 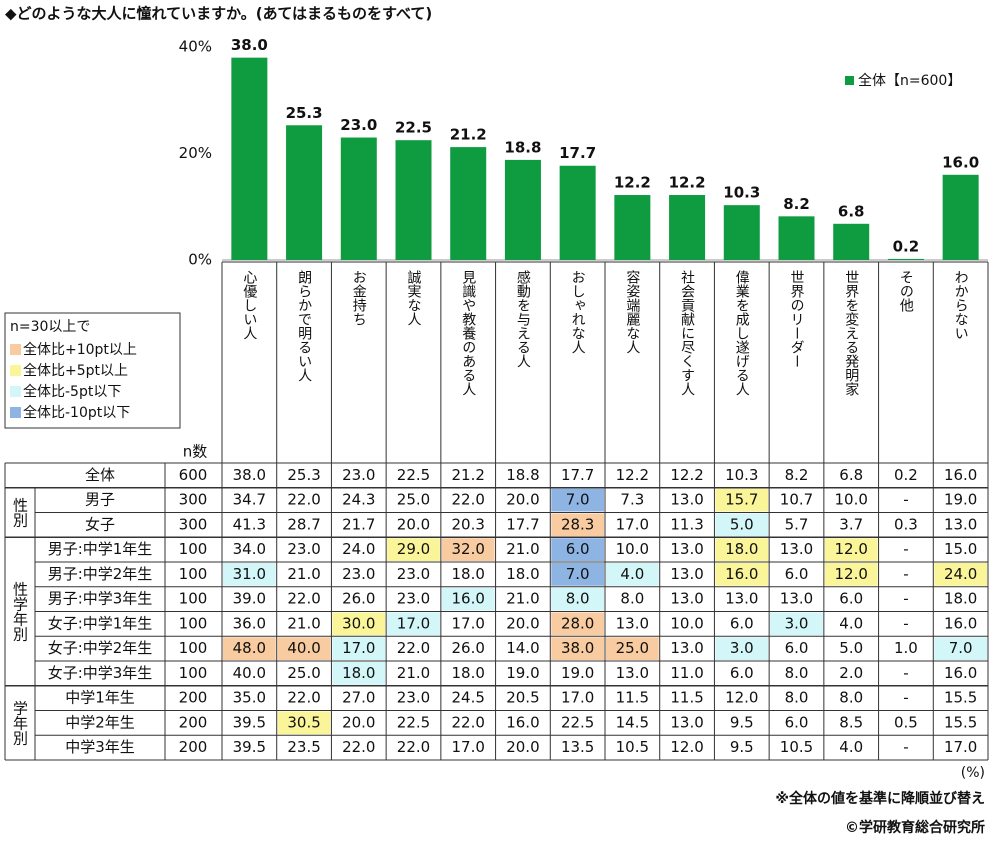 What do you see at coordinates (906, 475) in the screenshot?
I see `table-cell: 0.2` at bounding box center [906, 475].